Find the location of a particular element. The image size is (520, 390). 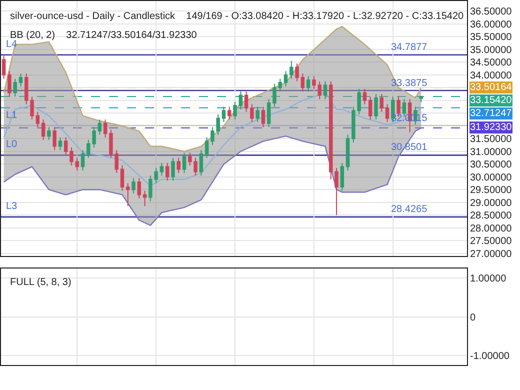

ref-line-label: 33.50164 is located at coordinates (491, 87).